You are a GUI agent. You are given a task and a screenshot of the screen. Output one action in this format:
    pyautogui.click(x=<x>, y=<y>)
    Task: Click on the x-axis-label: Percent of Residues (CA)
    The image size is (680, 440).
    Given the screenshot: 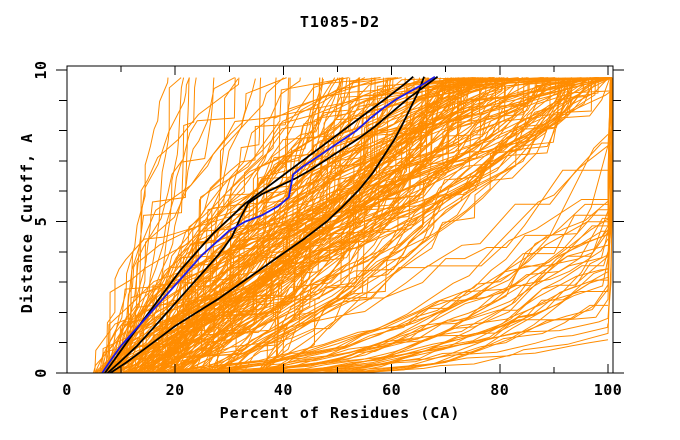 What is the action you would take?
    pyautogui.click(x=340, y=413)
    